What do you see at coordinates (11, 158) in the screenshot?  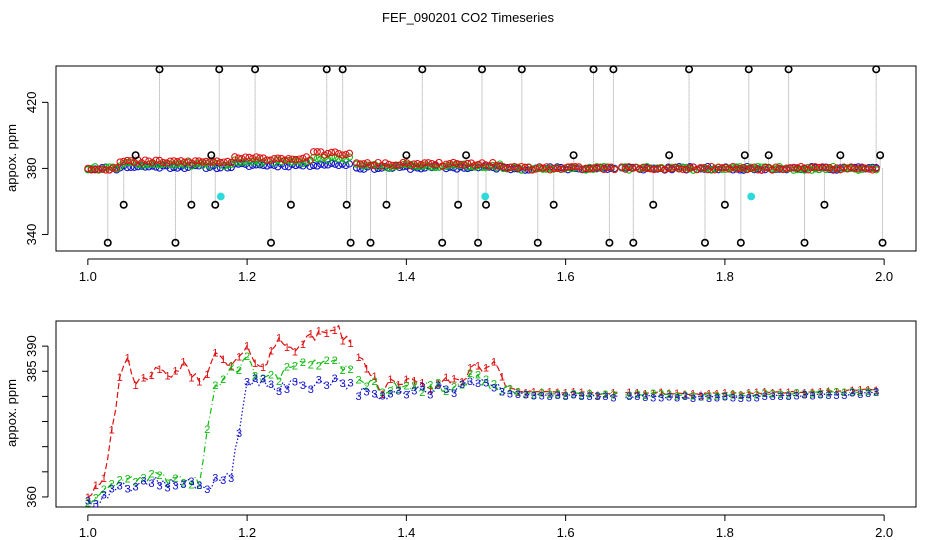 I see `top-y-axis-label: appox. ppm` at bounding box center [11, 158].